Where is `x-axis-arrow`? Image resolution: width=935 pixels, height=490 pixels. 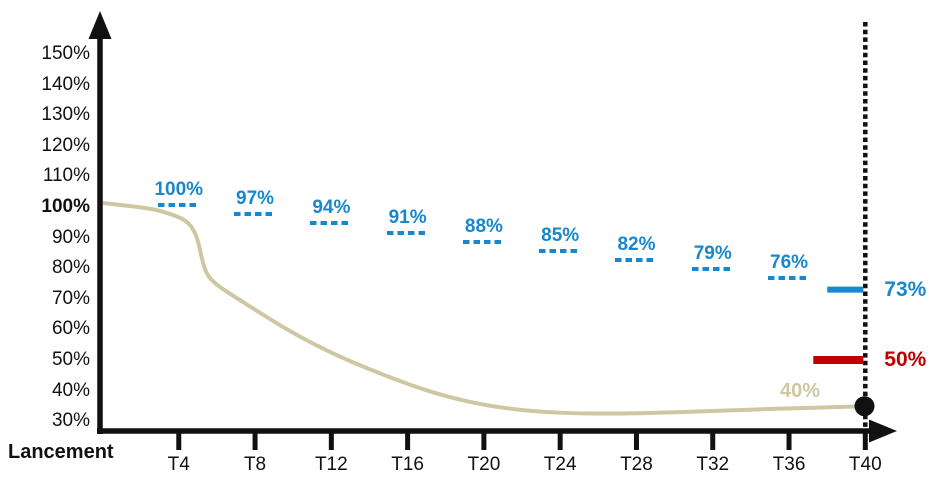
x-axis-arrow is located at coordinates (883, 431).